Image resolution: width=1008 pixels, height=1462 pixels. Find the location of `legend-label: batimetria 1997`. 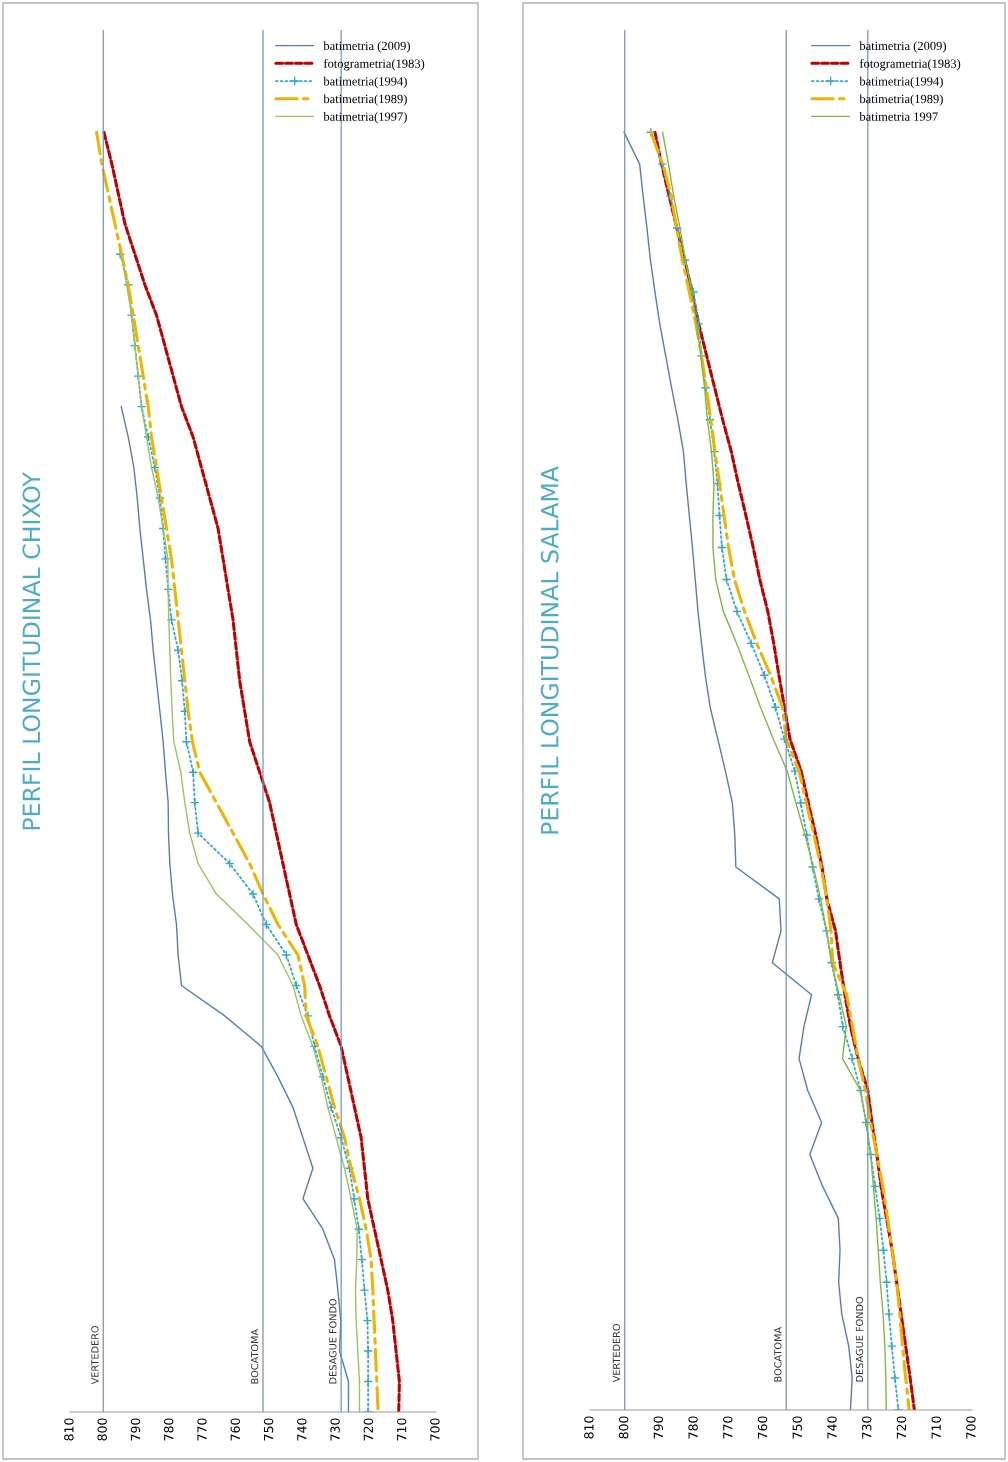

legend-label: batimetria 1997 is located at coordinates (898, 116).